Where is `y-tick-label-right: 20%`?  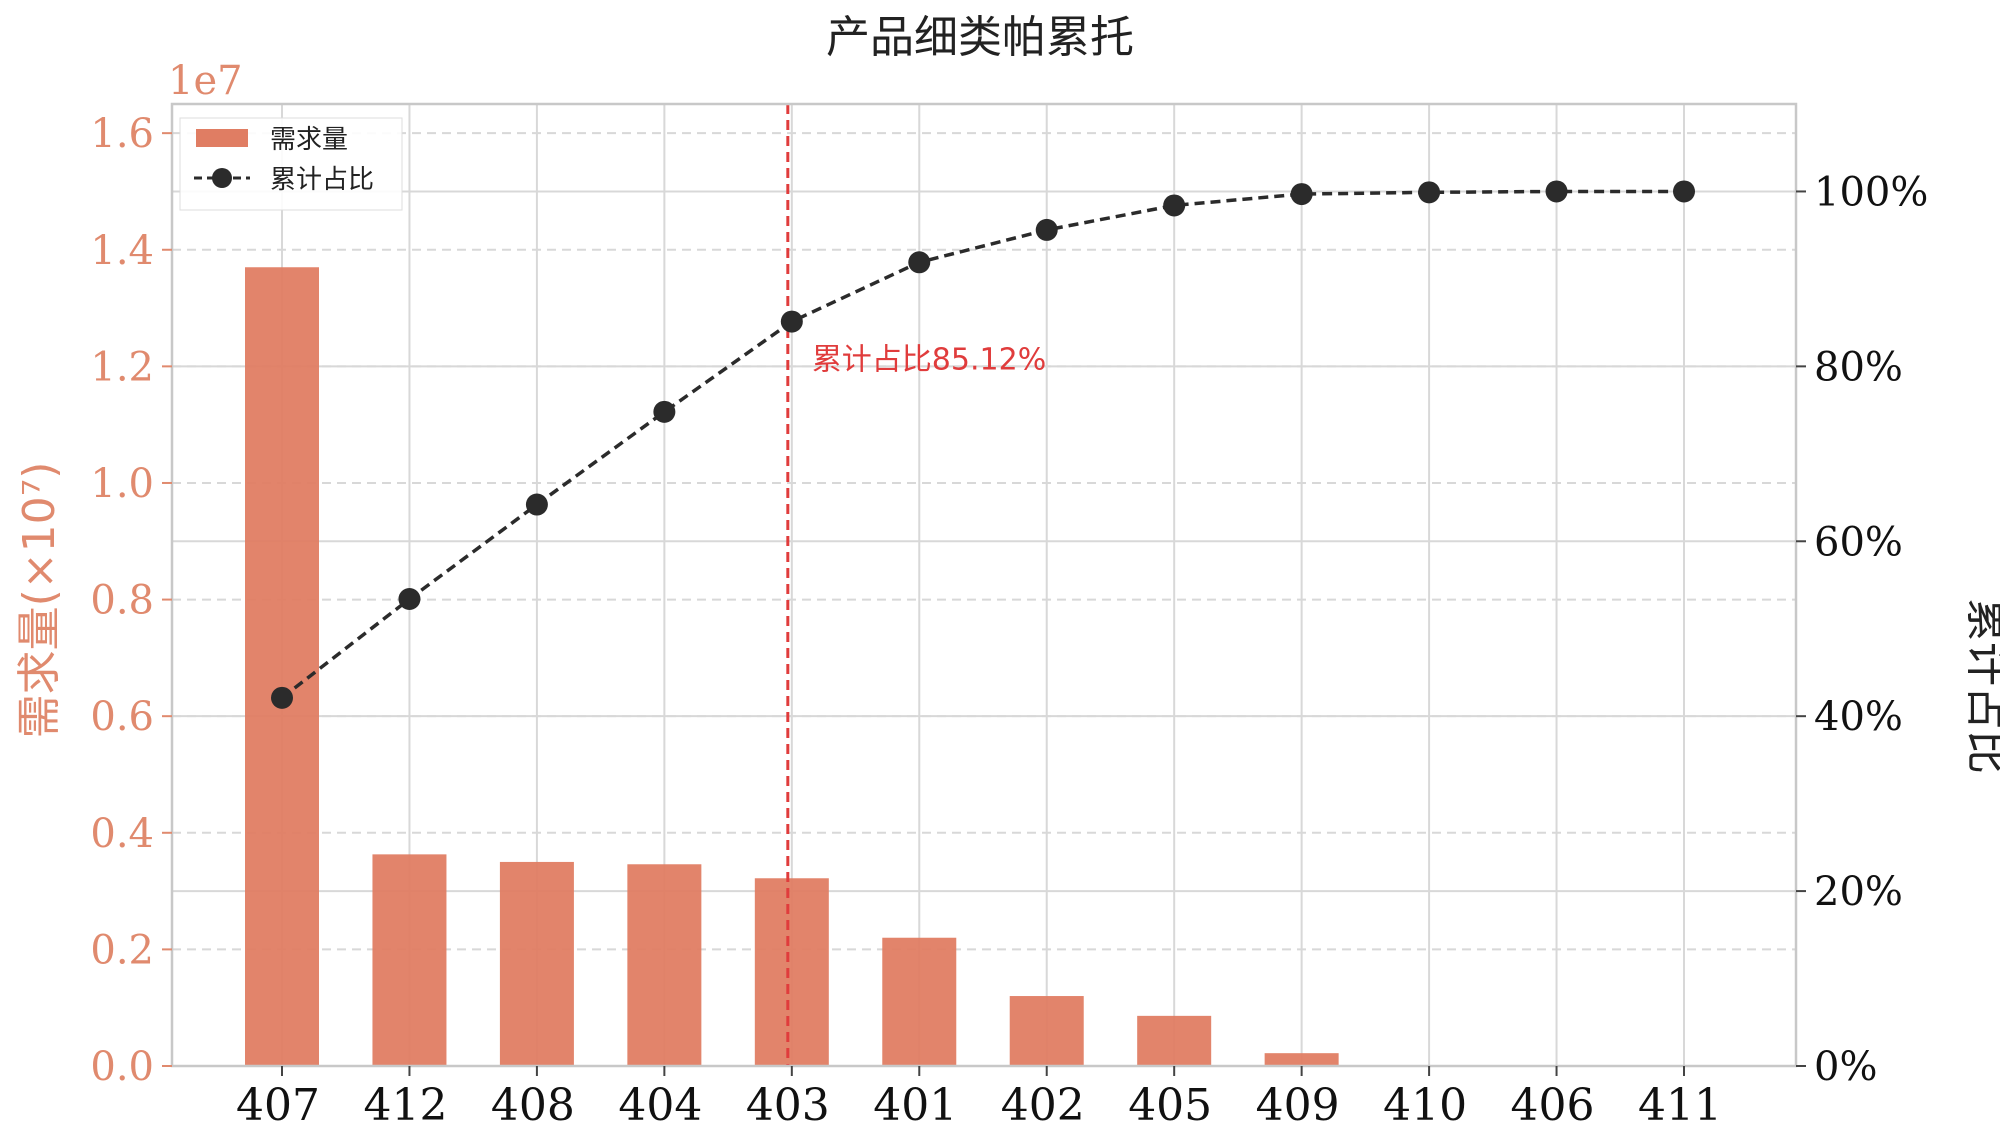 y-tick-label-right: 20% is located at coordinates (1858, 892).